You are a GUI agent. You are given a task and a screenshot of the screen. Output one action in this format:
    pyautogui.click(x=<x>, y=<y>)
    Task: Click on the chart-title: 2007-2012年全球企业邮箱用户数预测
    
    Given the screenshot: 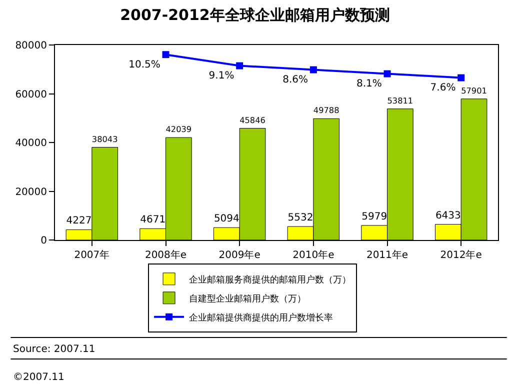 What is the action you would take?
    pyautogui.click(x=255, y=15)
    